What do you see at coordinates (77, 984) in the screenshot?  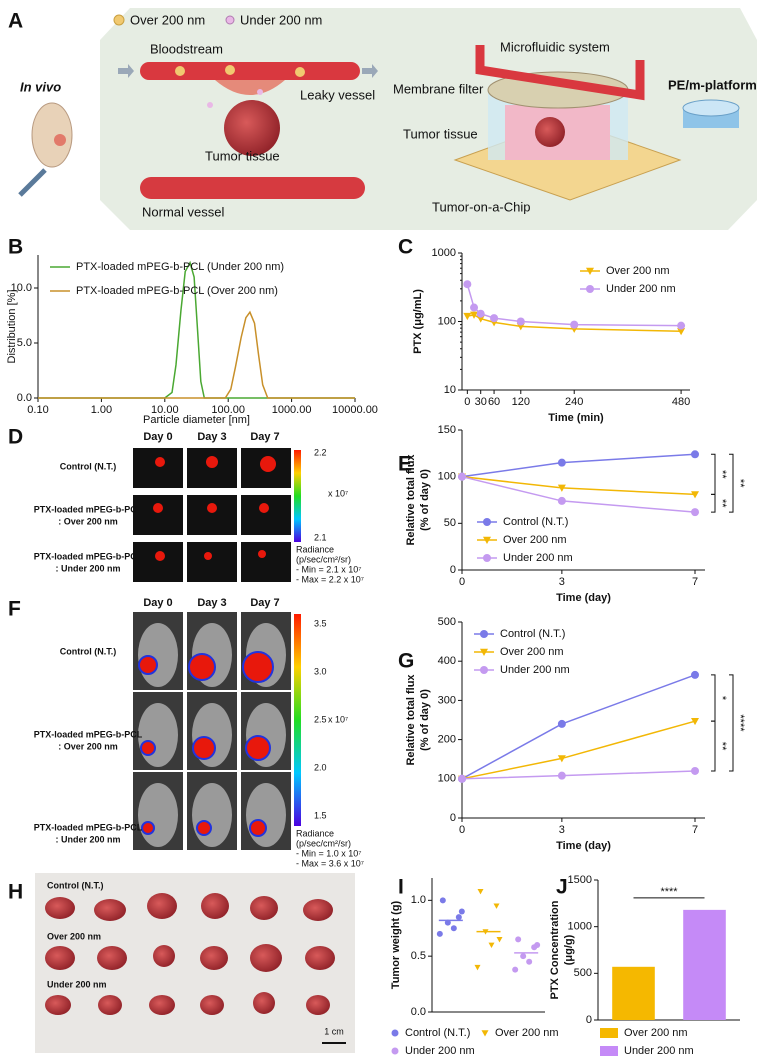 I see `row-label: Under 200 nm` at bounding box center [77, 984].